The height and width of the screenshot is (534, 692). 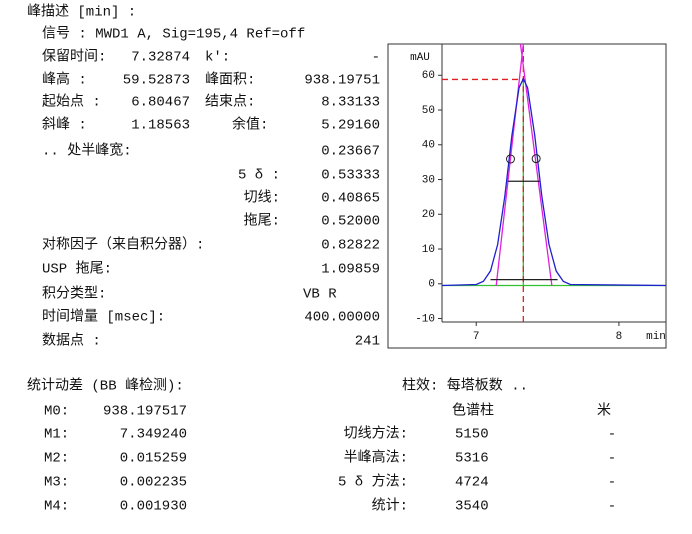 I want to click on field-value: 8.33133, so click(x=350, y=103).